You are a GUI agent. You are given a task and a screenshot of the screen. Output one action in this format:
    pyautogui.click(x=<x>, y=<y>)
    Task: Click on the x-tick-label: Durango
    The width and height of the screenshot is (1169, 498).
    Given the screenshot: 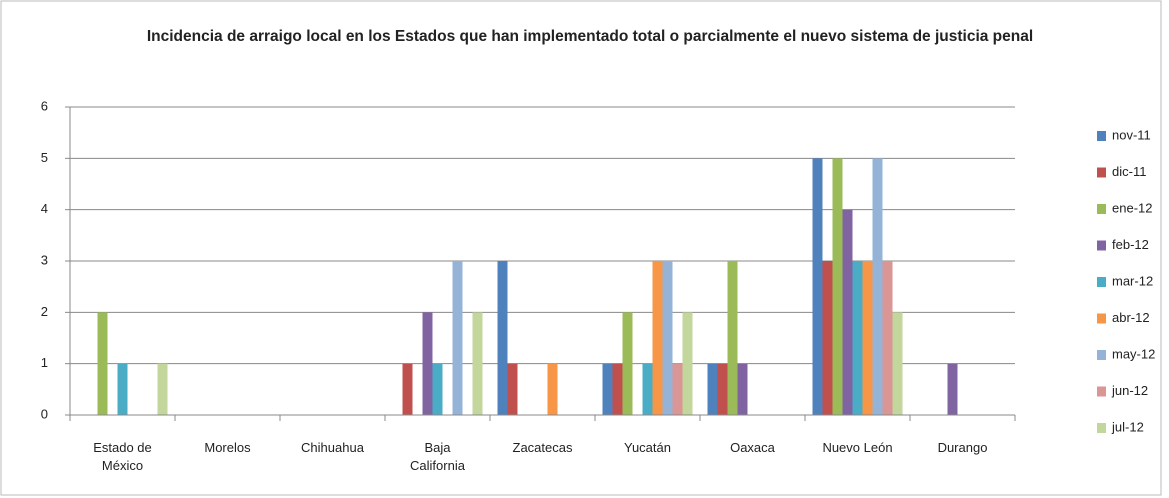 What is the action you would take?
    pyautogui.click(x=962, y=447)
    